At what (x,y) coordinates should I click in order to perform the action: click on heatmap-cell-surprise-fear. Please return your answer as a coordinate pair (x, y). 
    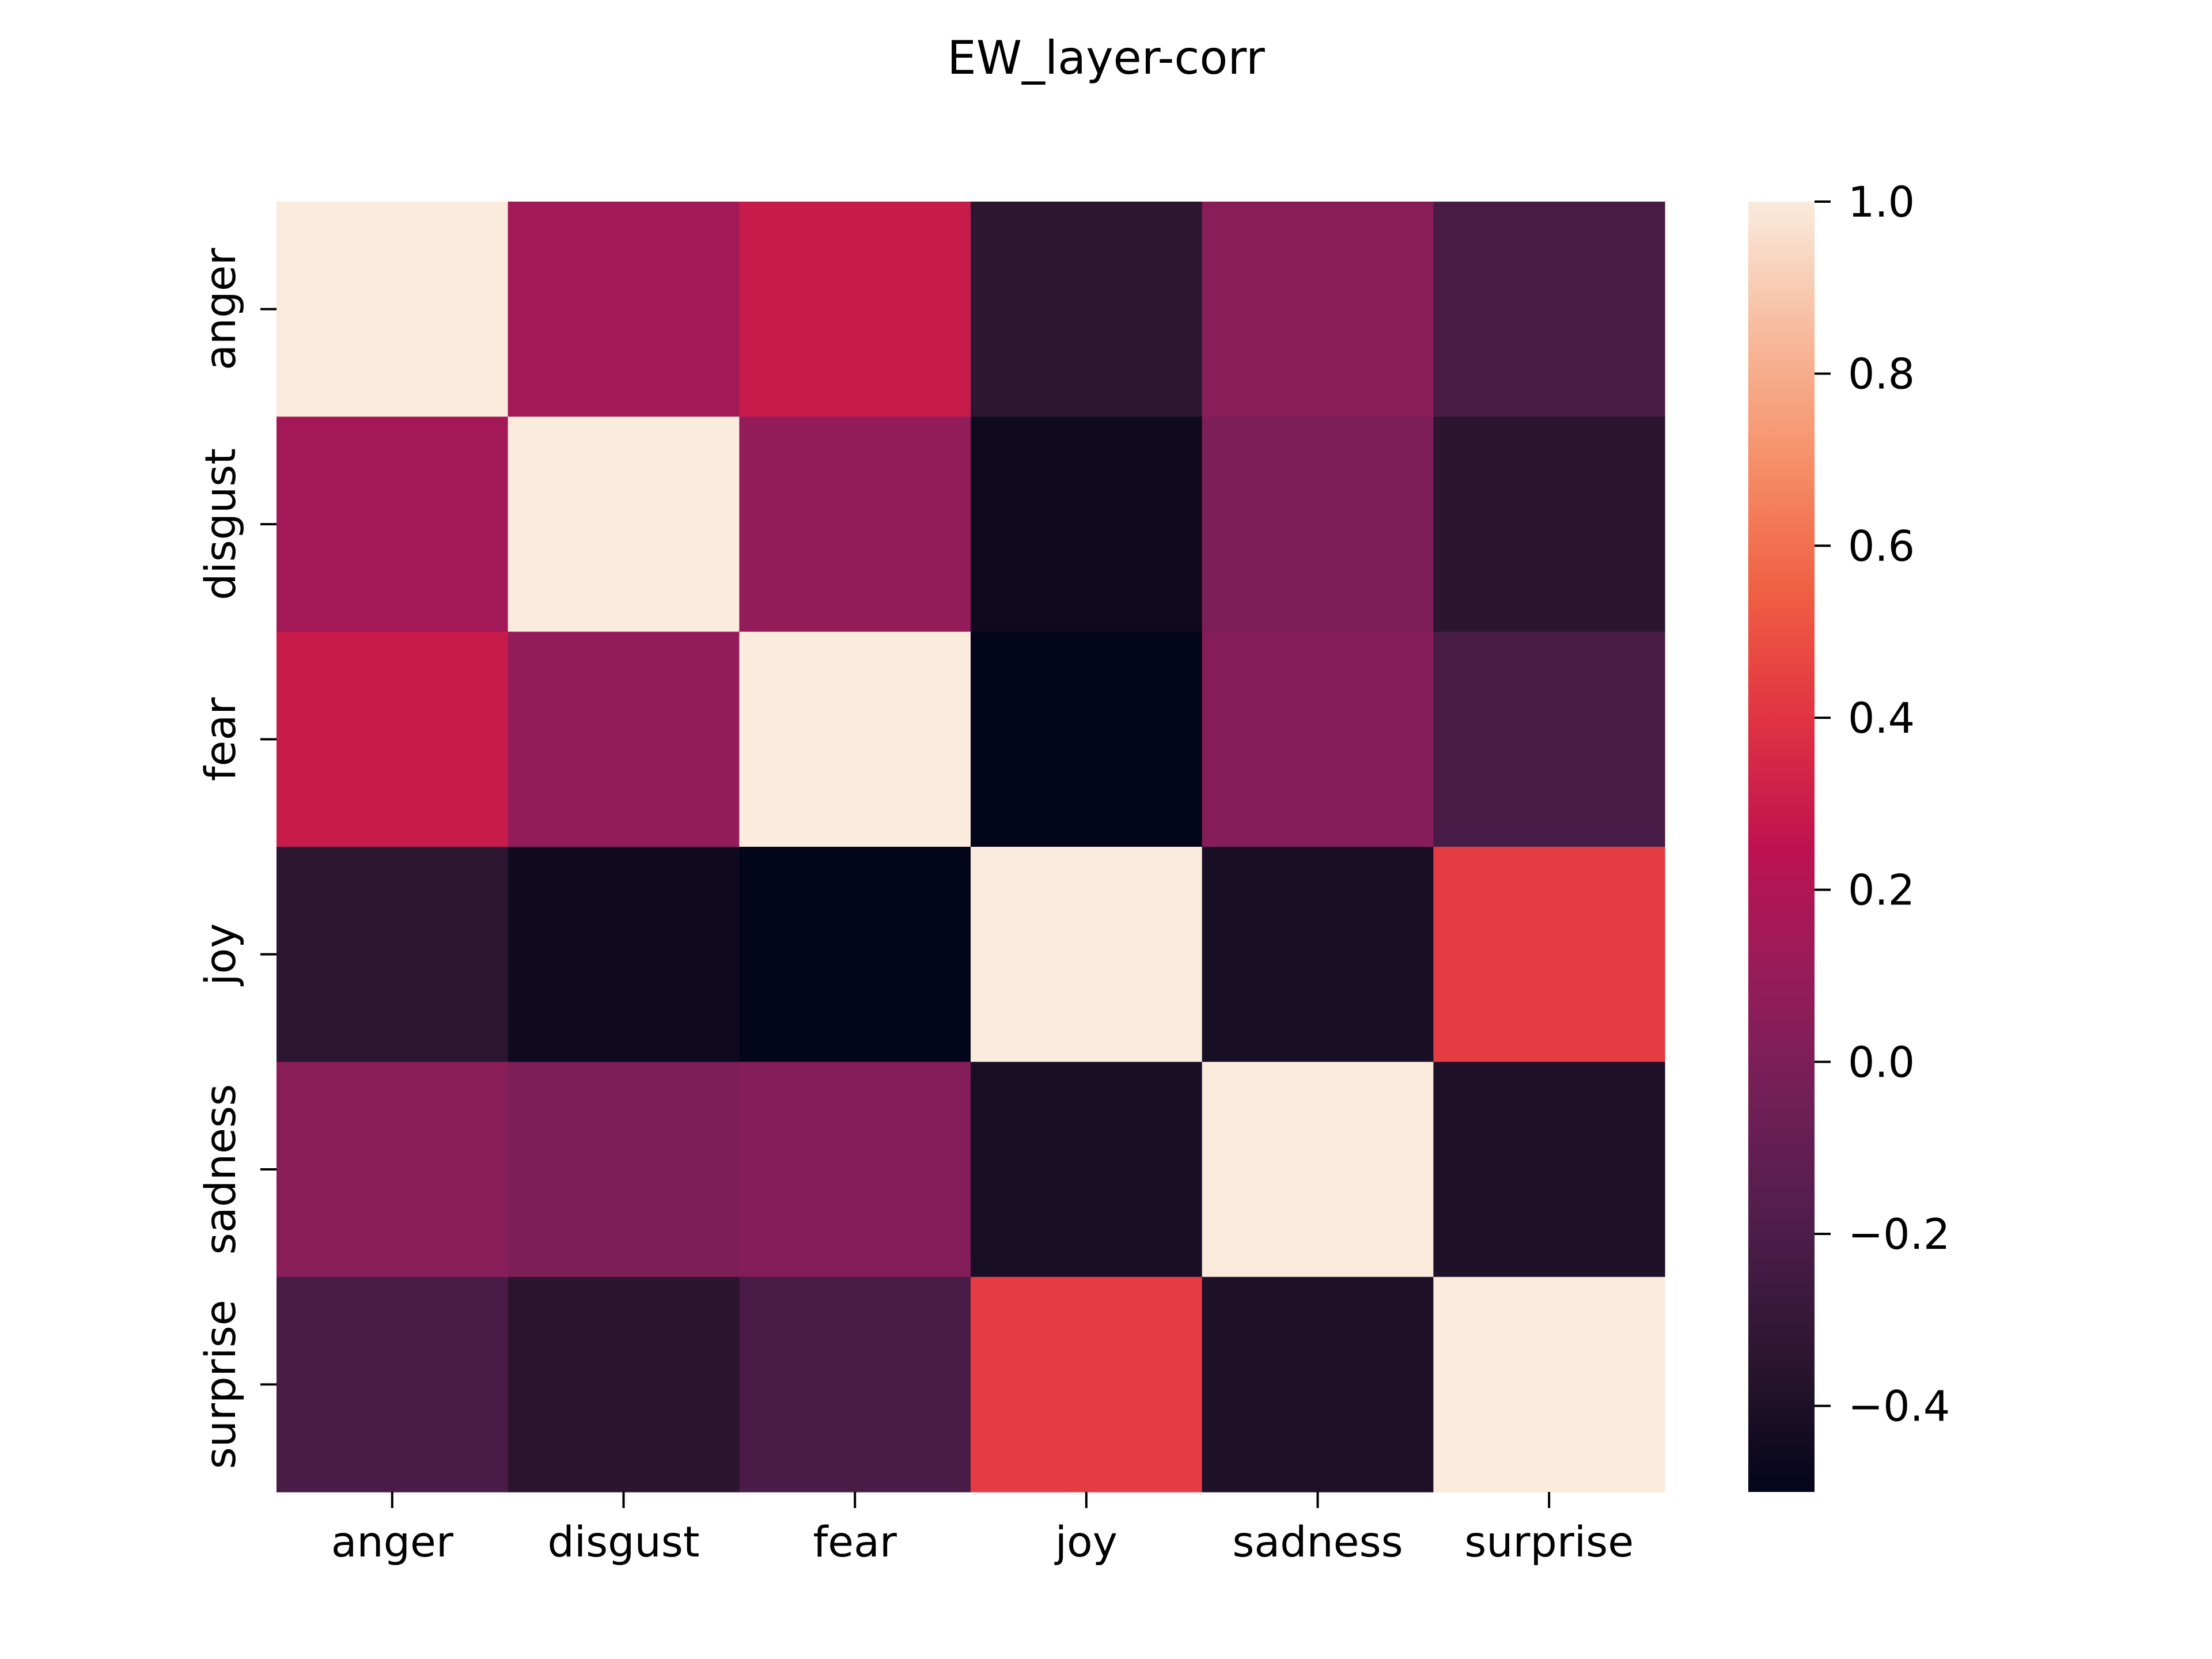
    Looking at the image, I should click on (855, 1385).